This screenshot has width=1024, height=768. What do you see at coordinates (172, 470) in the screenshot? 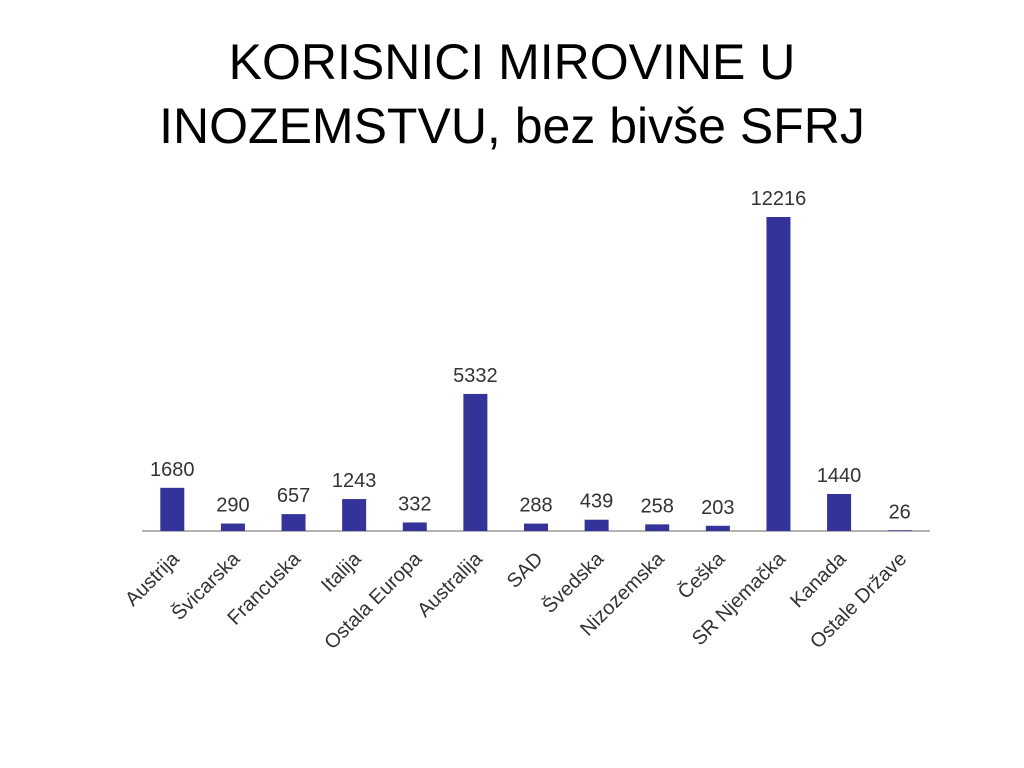
I see `value-label: 1680` at bounding box center [172, 470].